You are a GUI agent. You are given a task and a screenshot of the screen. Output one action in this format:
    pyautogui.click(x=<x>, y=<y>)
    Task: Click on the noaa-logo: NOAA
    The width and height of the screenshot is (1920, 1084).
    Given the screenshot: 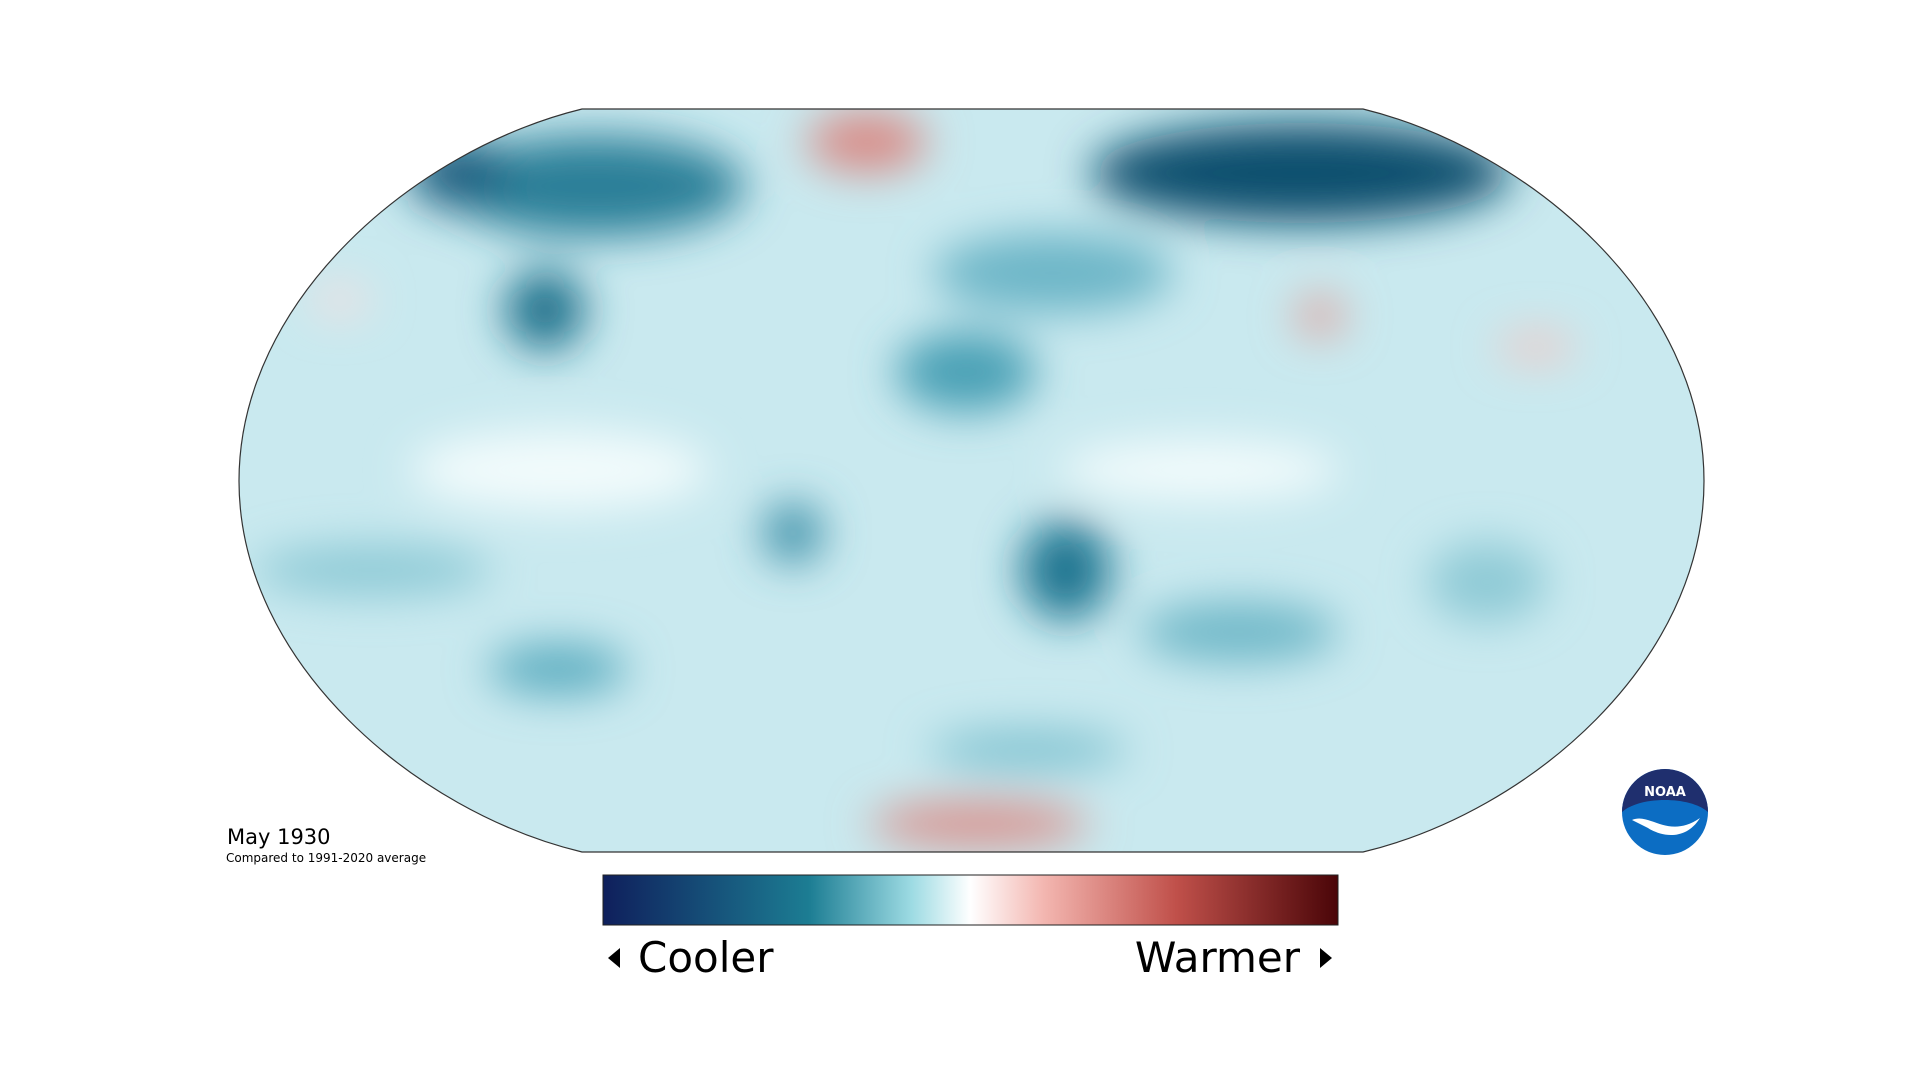 What is the action you would take?
    pyautogui.click(x=1665, y=812)
    